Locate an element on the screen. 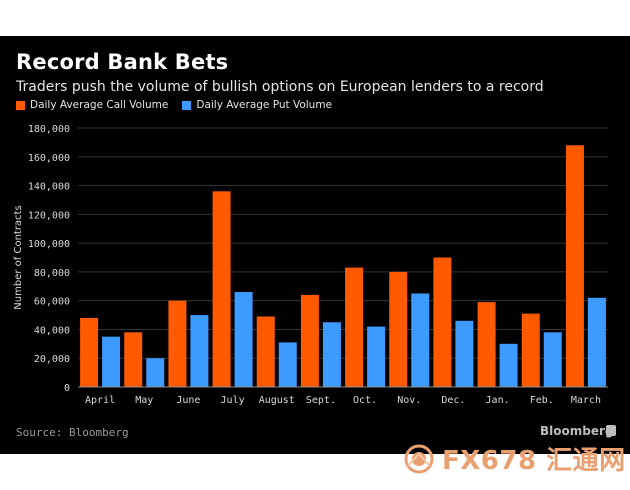 The width and height of the screenshot is (630, 490). y-tick-label: 0 is located at coordinates (67, 388).